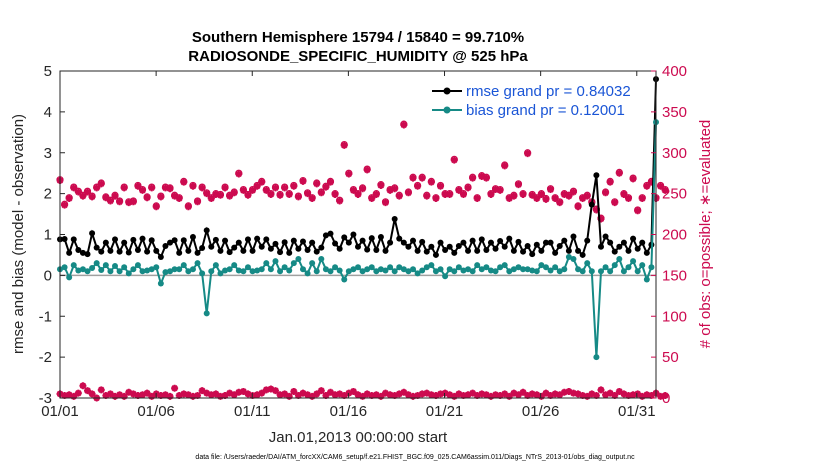 This screenshot has height=470, width=830. Describe the element at coordinates (52, 235) in the screenshot. I see `y-axis-left: -3 -2 -1 0 1 2 3 4 5` at that location.